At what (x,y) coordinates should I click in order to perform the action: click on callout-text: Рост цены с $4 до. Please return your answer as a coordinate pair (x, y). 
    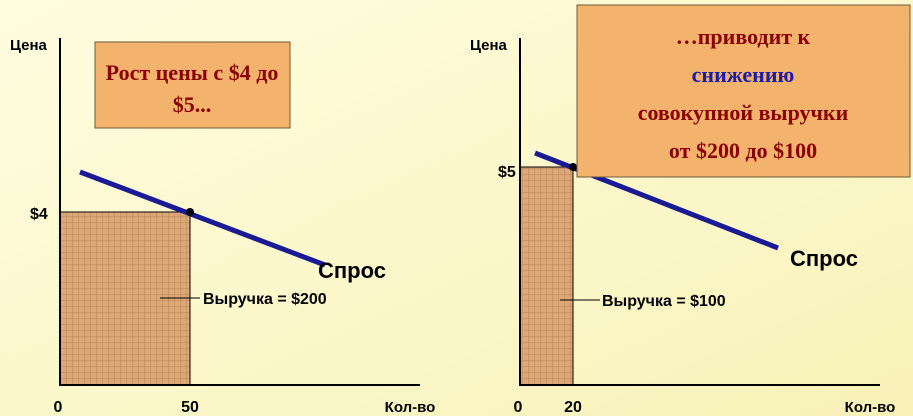
    Looking at the image, I should click on (192, 72).